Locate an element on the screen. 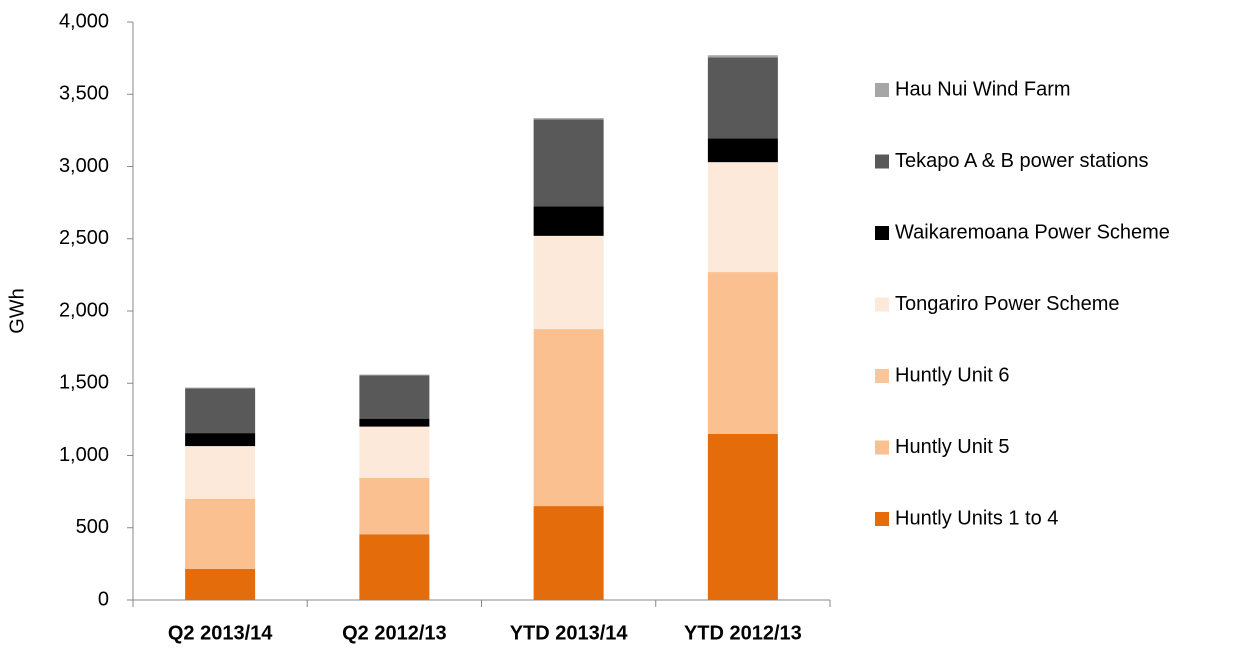  y-tick-label: 2,000 is located at coordinates (84, 310).